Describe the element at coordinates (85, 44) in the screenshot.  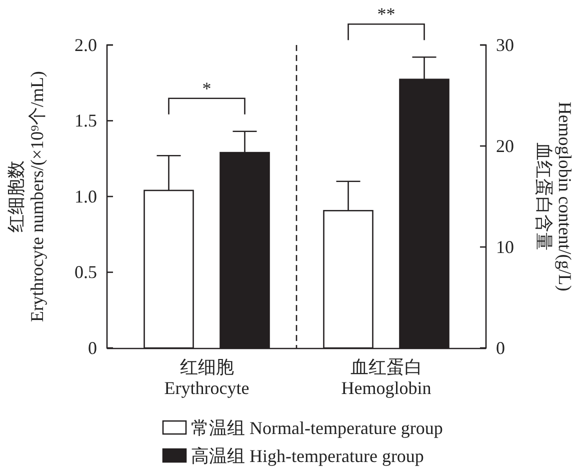
I see `y-tick-label: 2.0` at that location.